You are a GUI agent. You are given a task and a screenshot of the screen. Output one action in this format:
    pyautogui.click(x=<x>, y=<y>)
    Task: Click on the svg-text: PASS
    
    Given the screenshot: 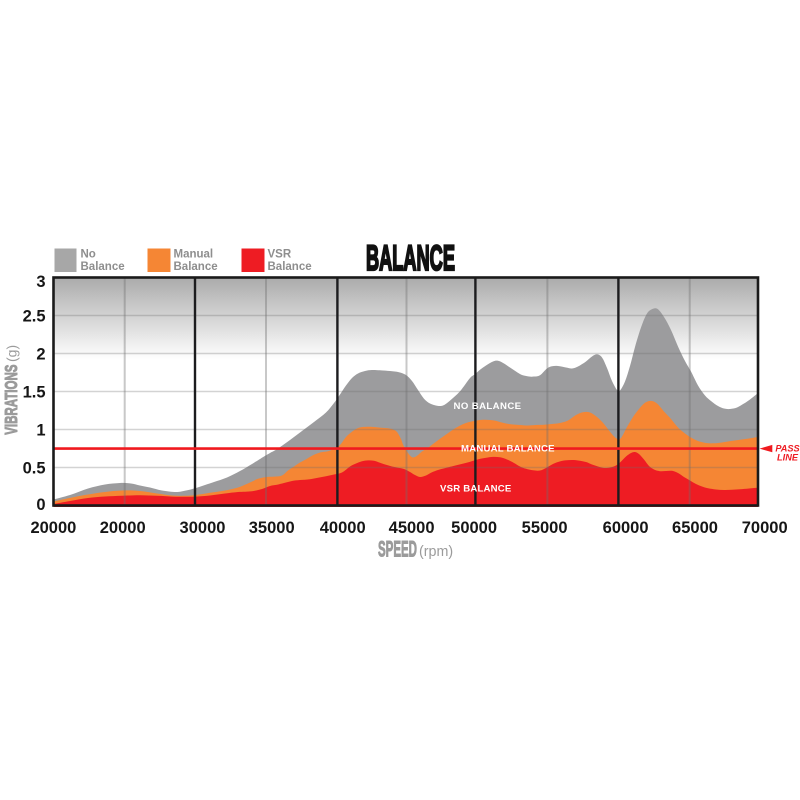 What is the action you would take?
    pyautogui.click(x=787, y=449)
    